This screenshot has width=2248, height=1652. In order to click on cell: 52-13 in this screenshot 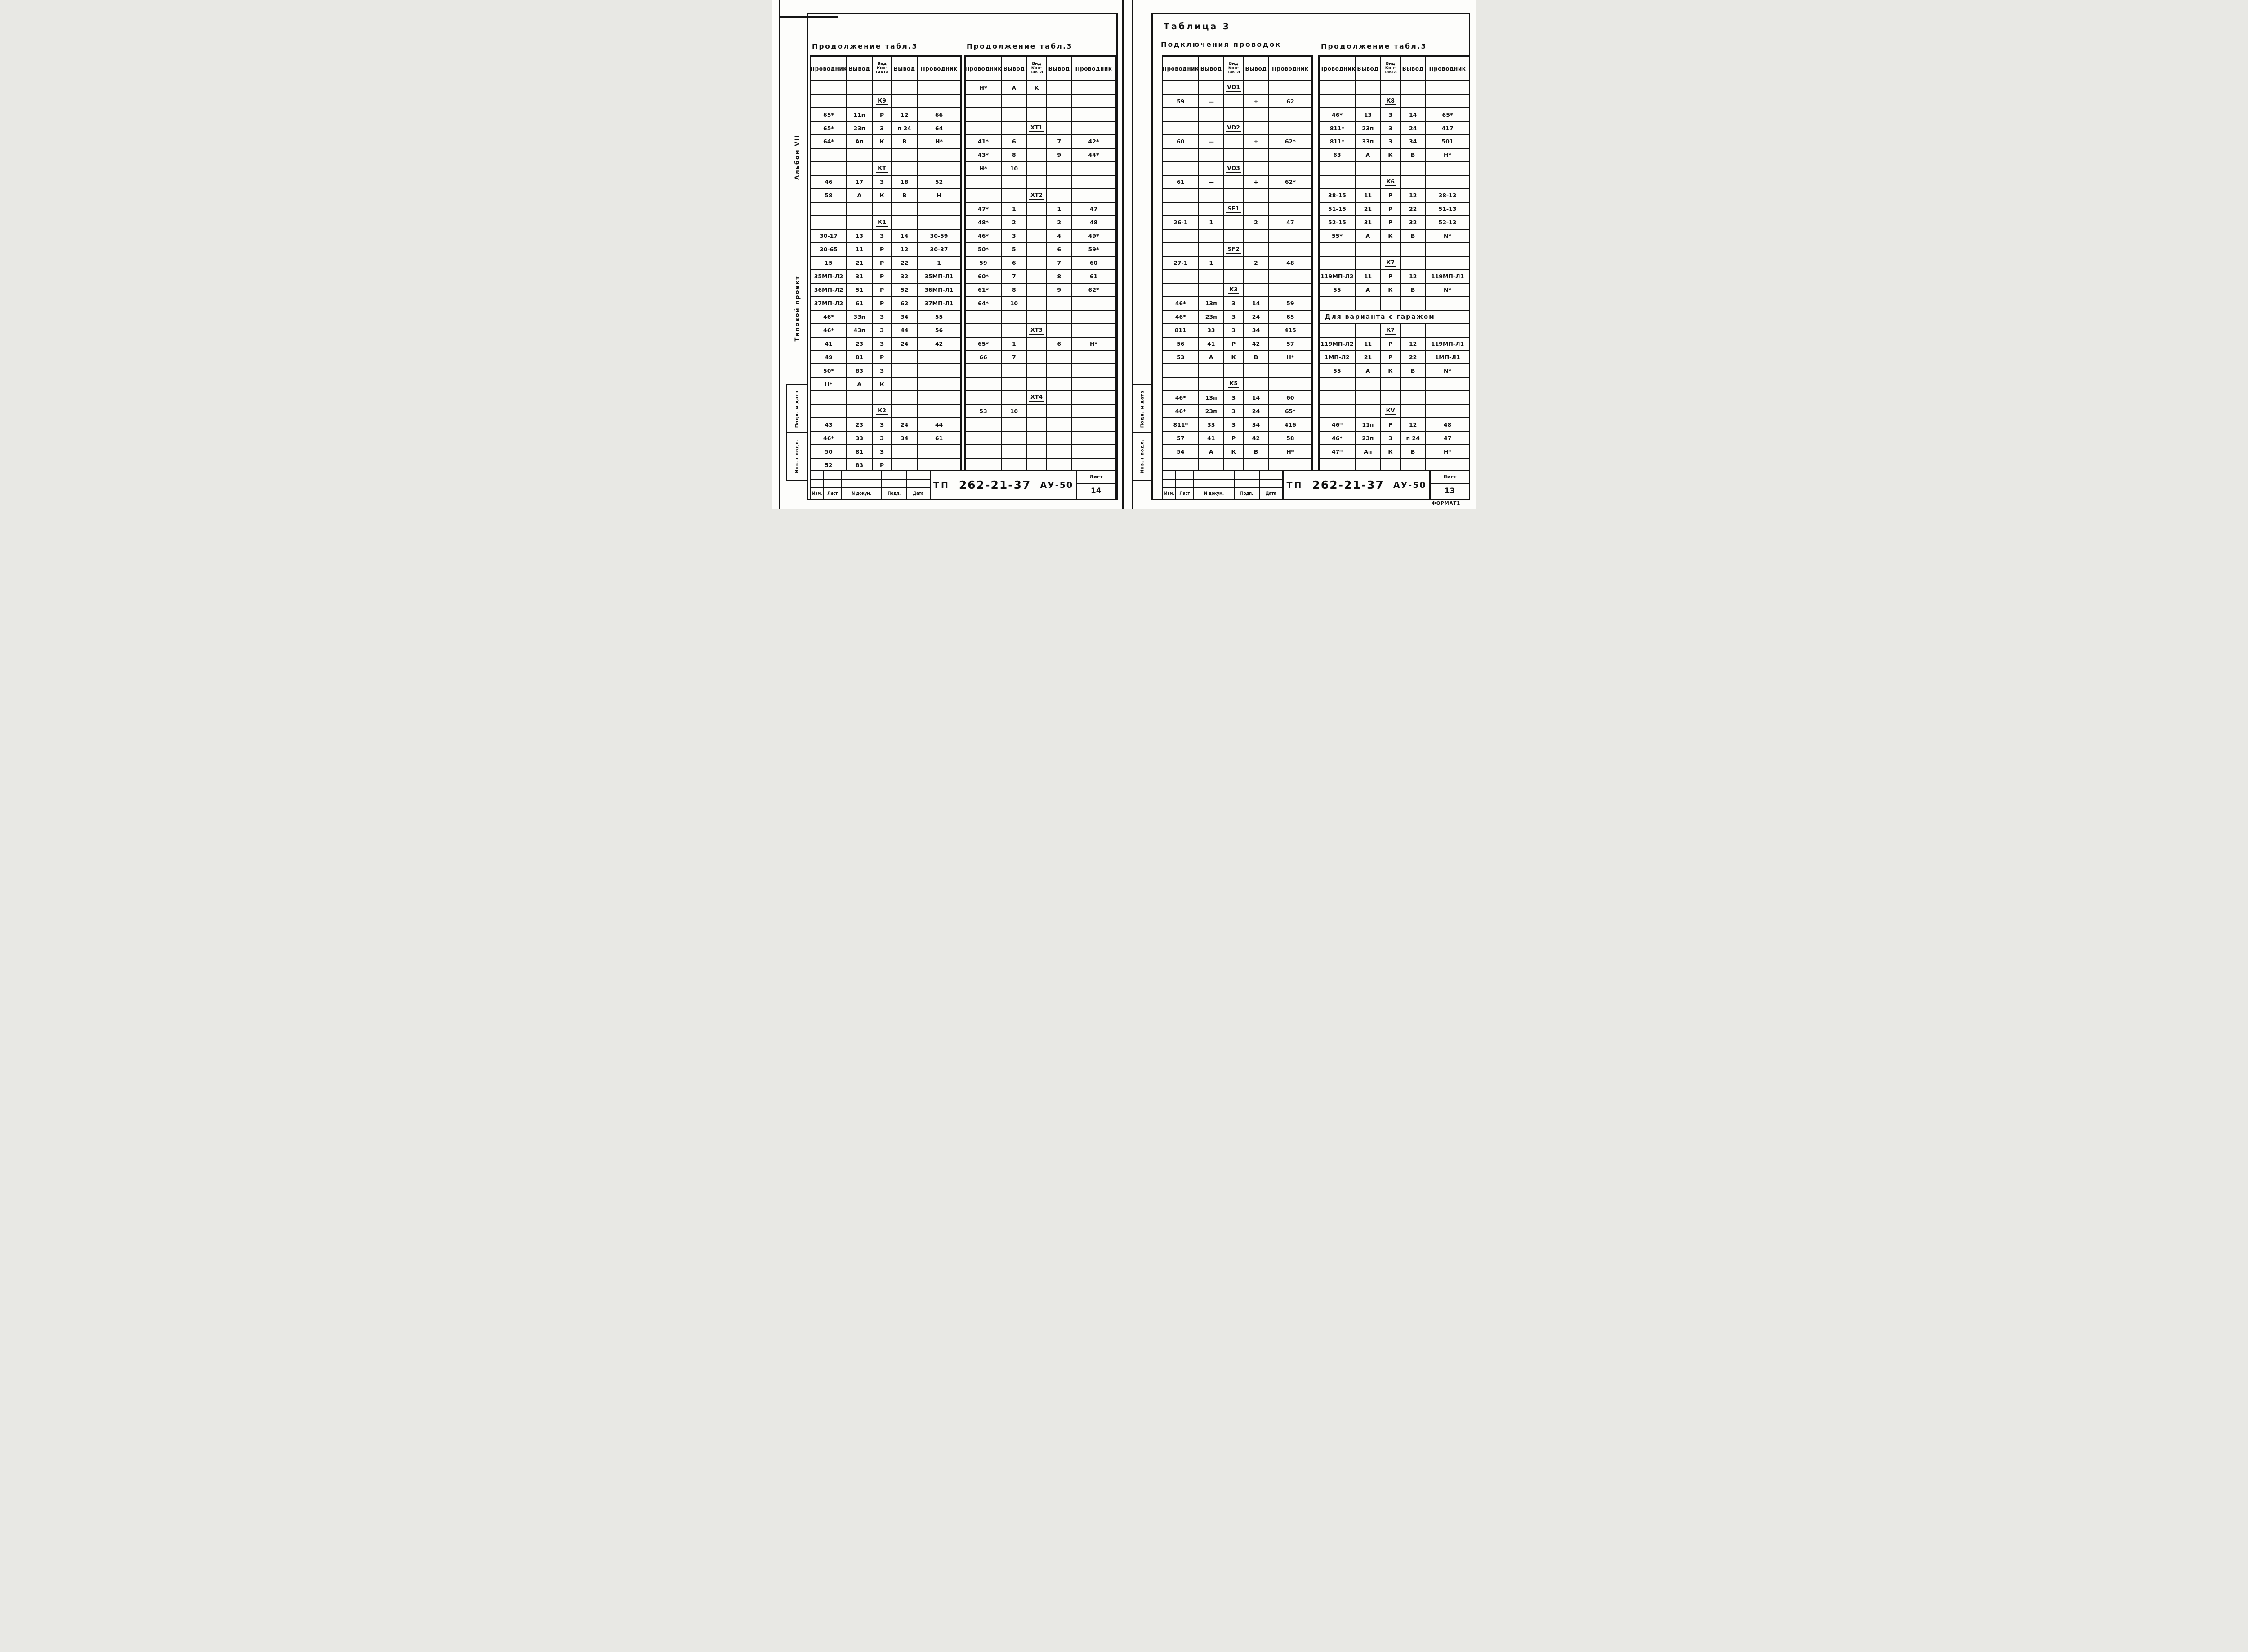, I will do `click(1447, 222)`.